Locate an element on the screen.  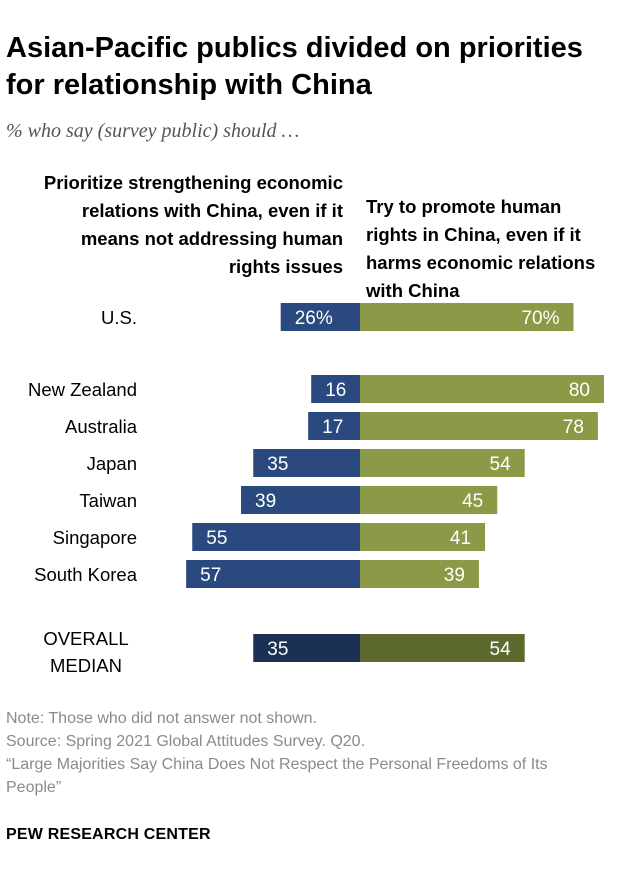
value-label-left-1: 16 is located at coordinates (335, 390).